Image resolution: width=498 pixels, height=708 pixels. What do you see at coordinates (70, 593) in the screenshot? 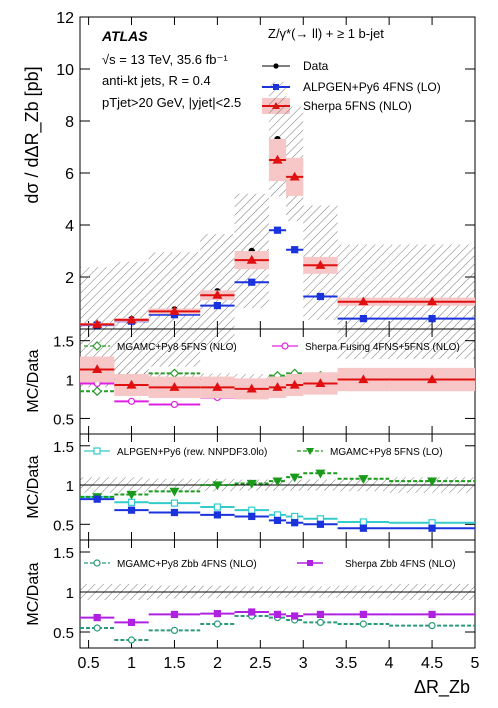
I see `tick-label-y-3-1: 1` at bounding box center [70, 593].